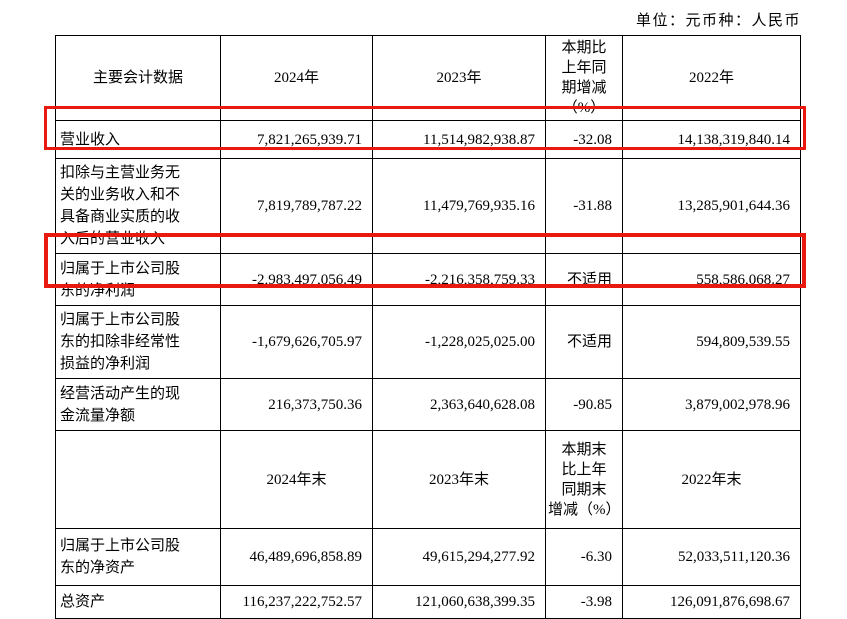  I want to click on row-label: 营业收入, so click(138, 139).